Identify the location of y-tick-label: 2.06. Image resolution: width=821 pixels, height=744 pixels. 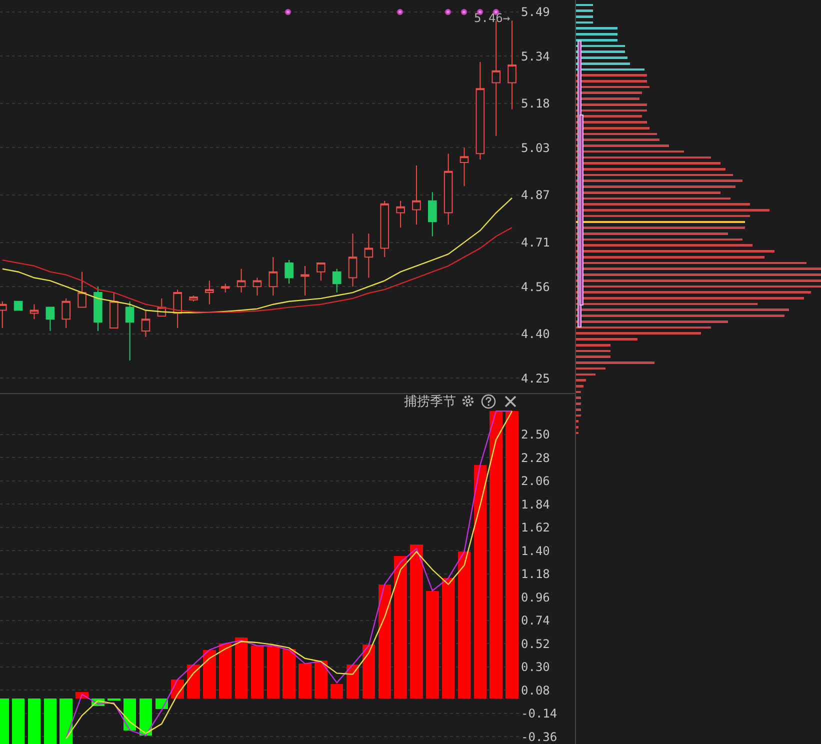
(535, 481).